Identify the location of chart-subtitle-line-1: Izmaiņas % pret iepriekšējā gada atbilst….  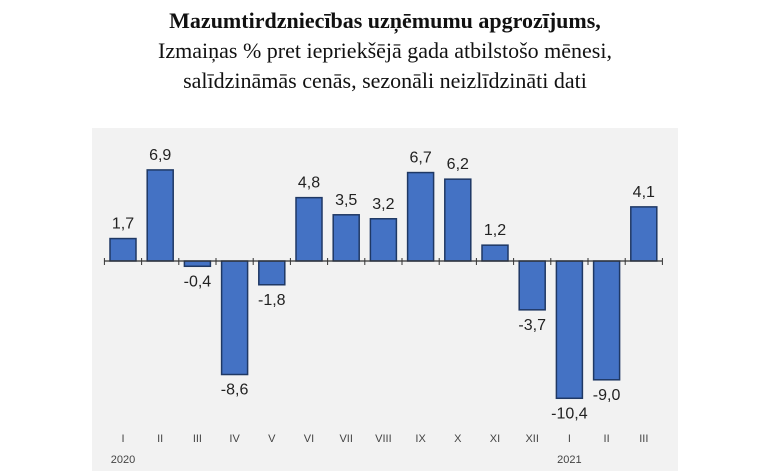
(385, 50).